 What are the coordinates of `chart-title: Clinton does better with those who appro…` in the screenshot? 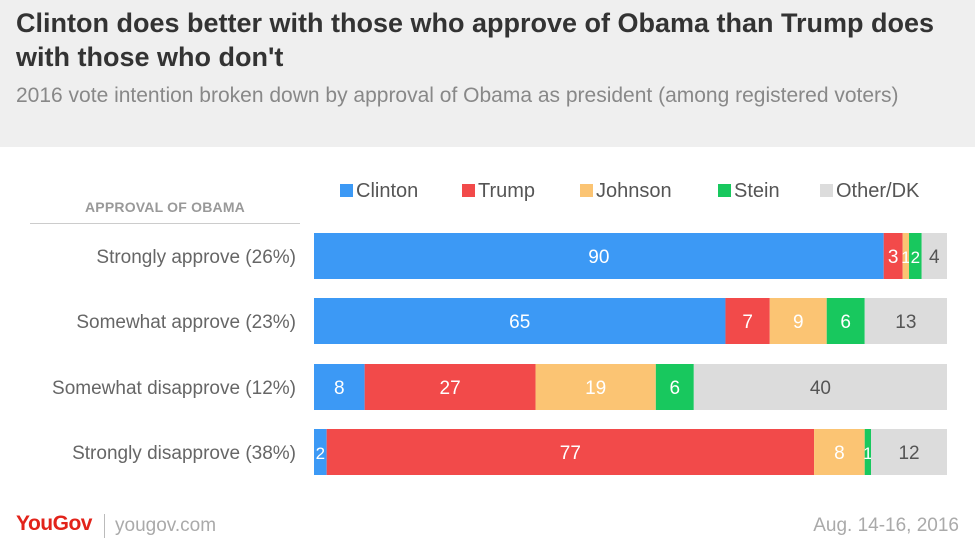 It's located at (475, 40).